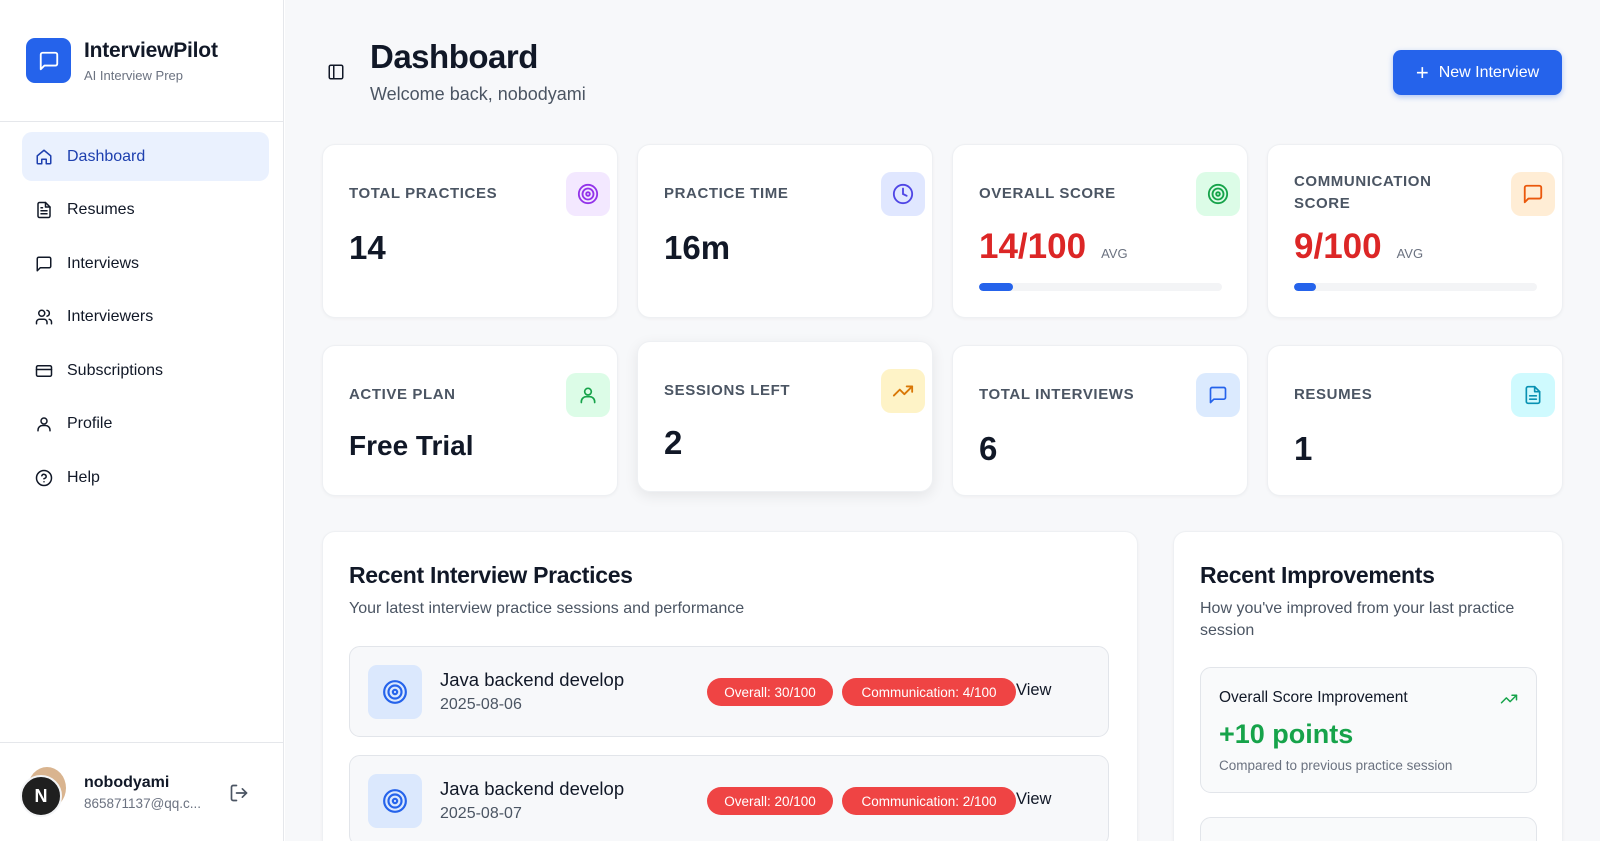 The height and width of the screenshot is (841, 1600). I want to click on section-title: Recent Improvements, so click(1317, 575).